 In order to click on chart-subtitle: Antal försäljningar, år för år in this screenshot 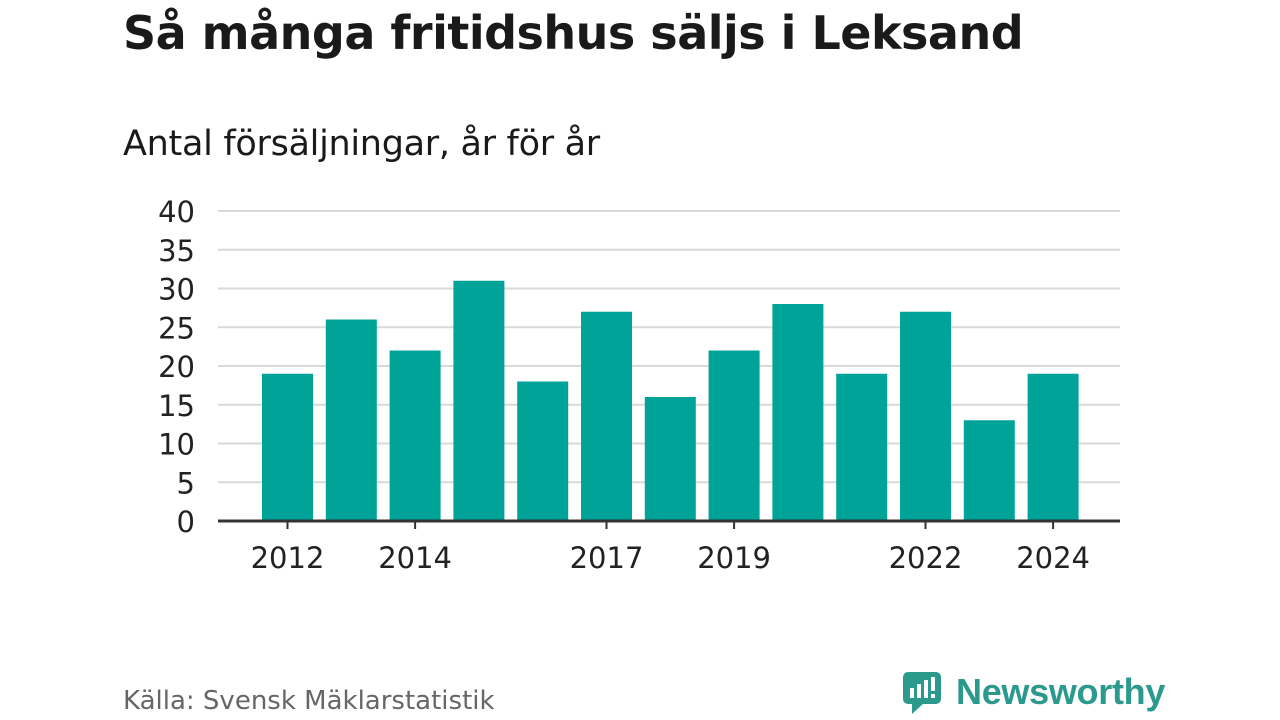, I will do `click(361, 144)`.